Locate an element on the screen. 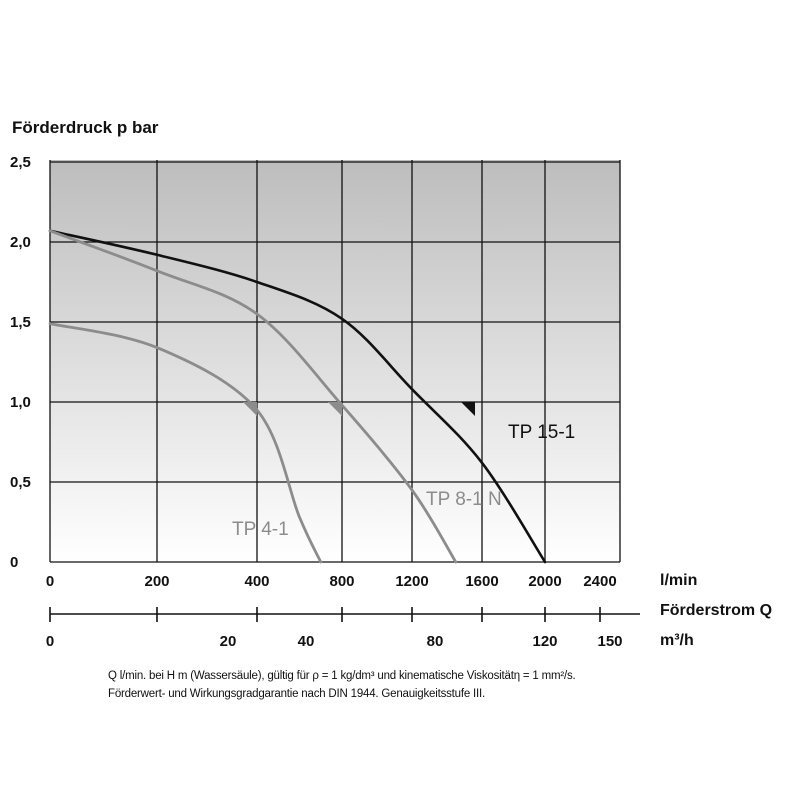 This screenshot has width=800, height=800. x-tick-labels: 0 200 400 800 1200 1600 2000 2400 is located at coordinates (331, 581).